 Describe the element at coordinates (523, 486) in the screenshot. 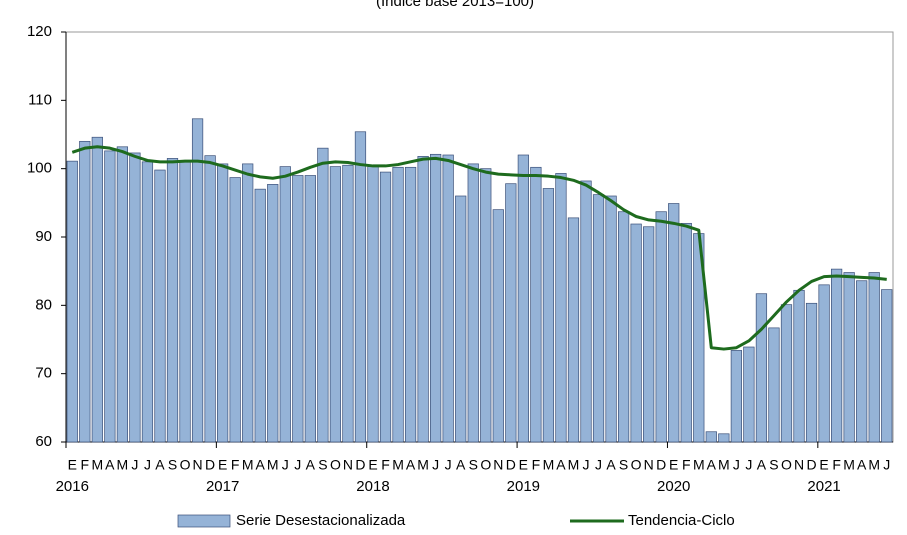

I see `year-label: 2019` at that location.